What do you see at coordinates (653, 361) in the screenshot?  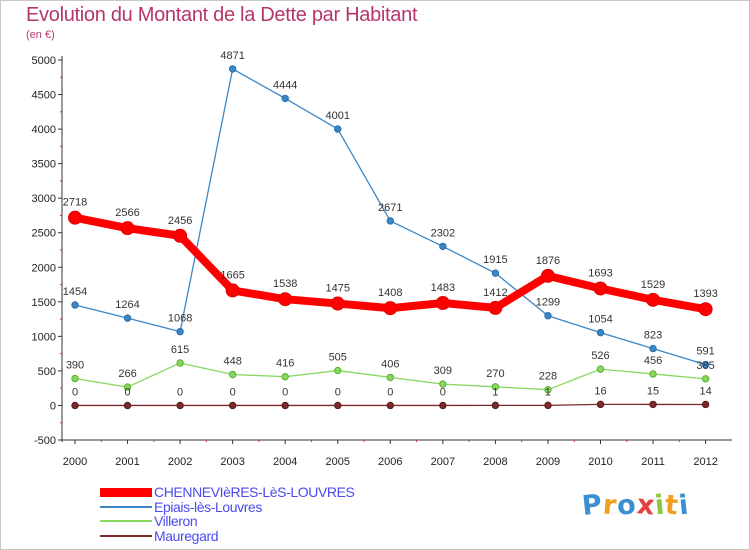 I see `data-label: 456` at bounding box center [653, 361].